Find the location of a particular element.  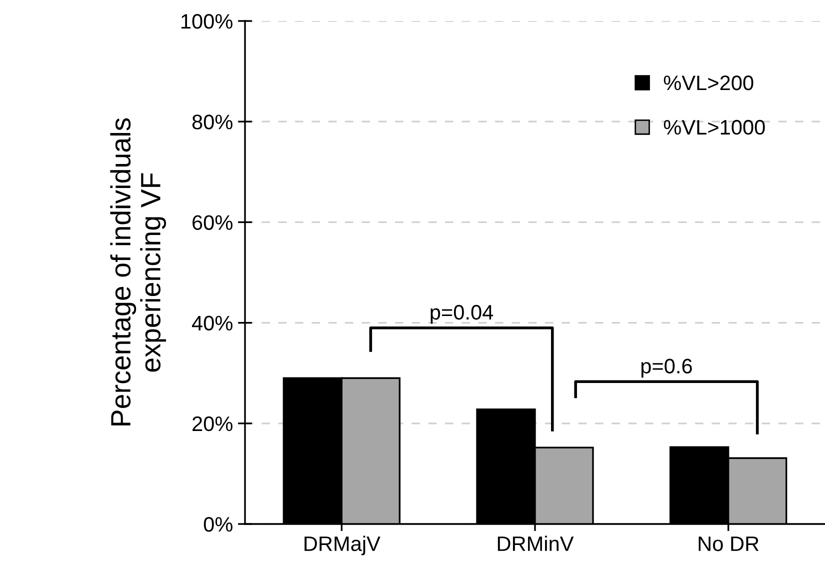

x-tick-label: DRMajV is located at coordinates (342, 546).